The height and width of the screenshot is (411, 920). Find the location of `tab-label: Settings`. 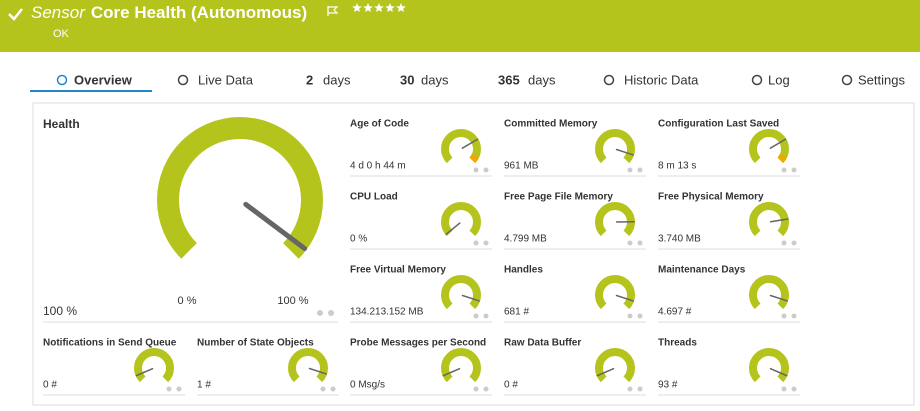

tab-label: Settings is located at coordinates (881, 79).